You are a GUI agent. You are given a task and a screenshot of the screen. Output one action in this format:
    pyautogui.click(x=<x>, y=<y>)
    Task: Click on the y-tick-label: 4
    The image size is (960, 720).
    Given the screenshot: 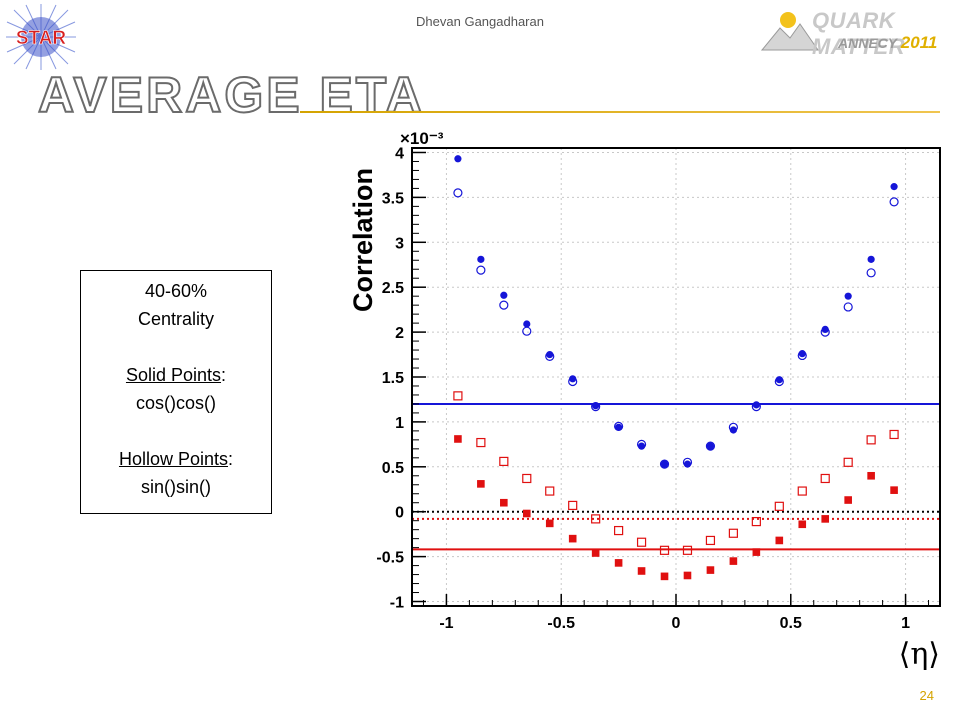 What is the action you would take?
    pyautogui.click(x=399, y=153)
    